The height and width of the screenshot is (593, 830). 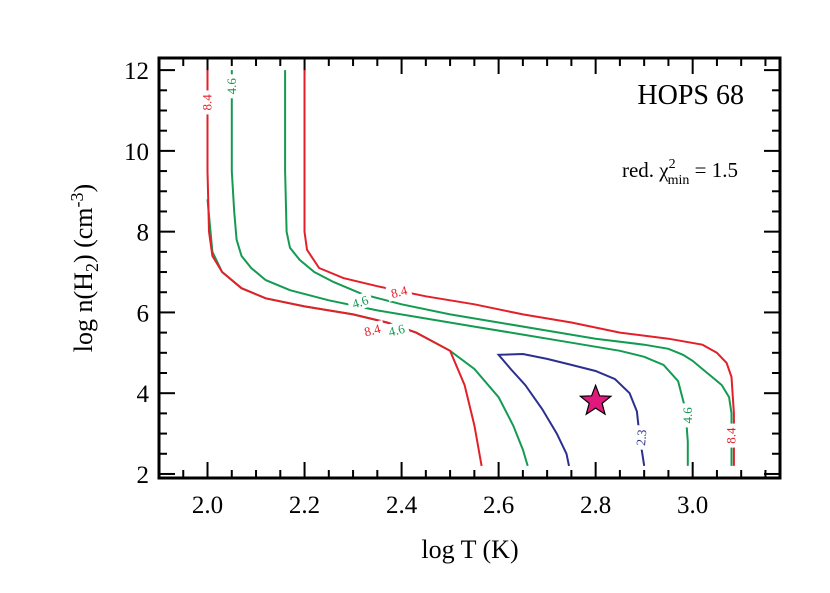 I want to click on y-axis-title: log n(H2) (cm-3), so click(x=84, y=268).